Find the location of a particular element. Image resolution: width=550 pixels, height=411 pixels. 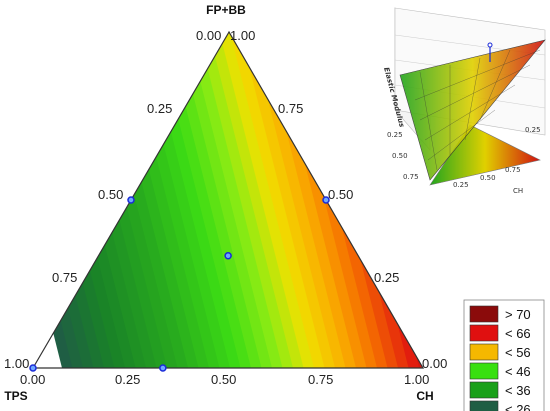

inset-tick-0: 0.25 is located at coordinates (395, 135).